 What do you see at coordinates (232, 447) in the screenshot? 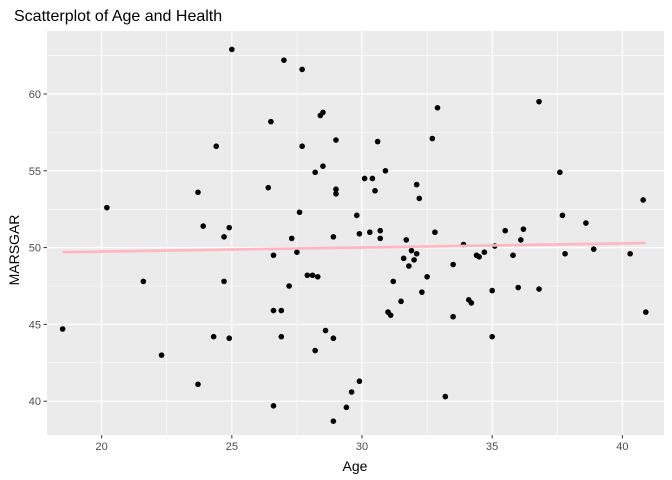
I see `x-tick-label: 25` at bounding box center [232, 447].